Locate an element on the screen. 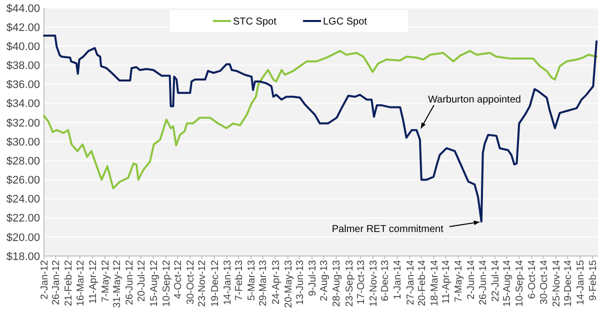 This screenshot has width=600, height=321. annotation: Warburton appointed is located at coordinates (474, 100).